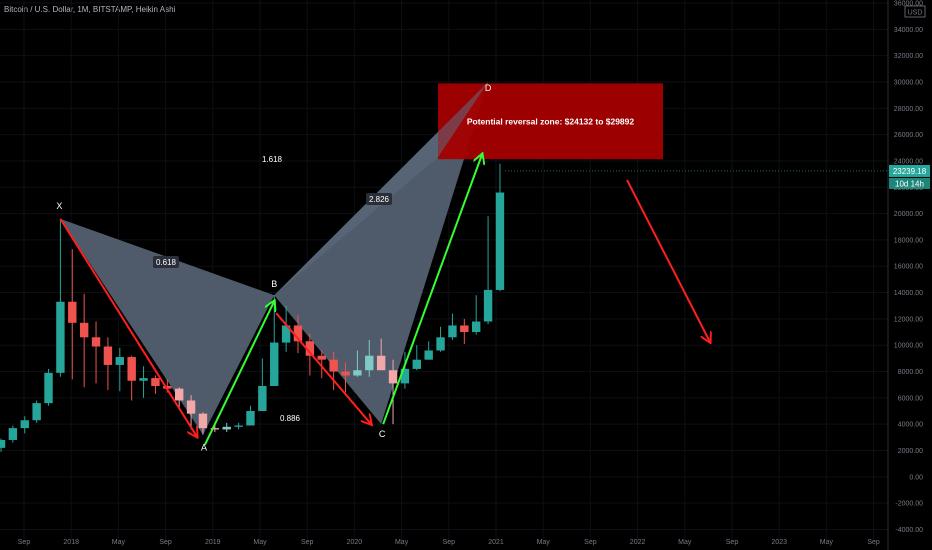 Image resolution: width=932 pixels, height=550 pixels. Describe the element at coordinates (909, 530) in the screenshot. I see `y-tick-label: -4000.00` at that location.